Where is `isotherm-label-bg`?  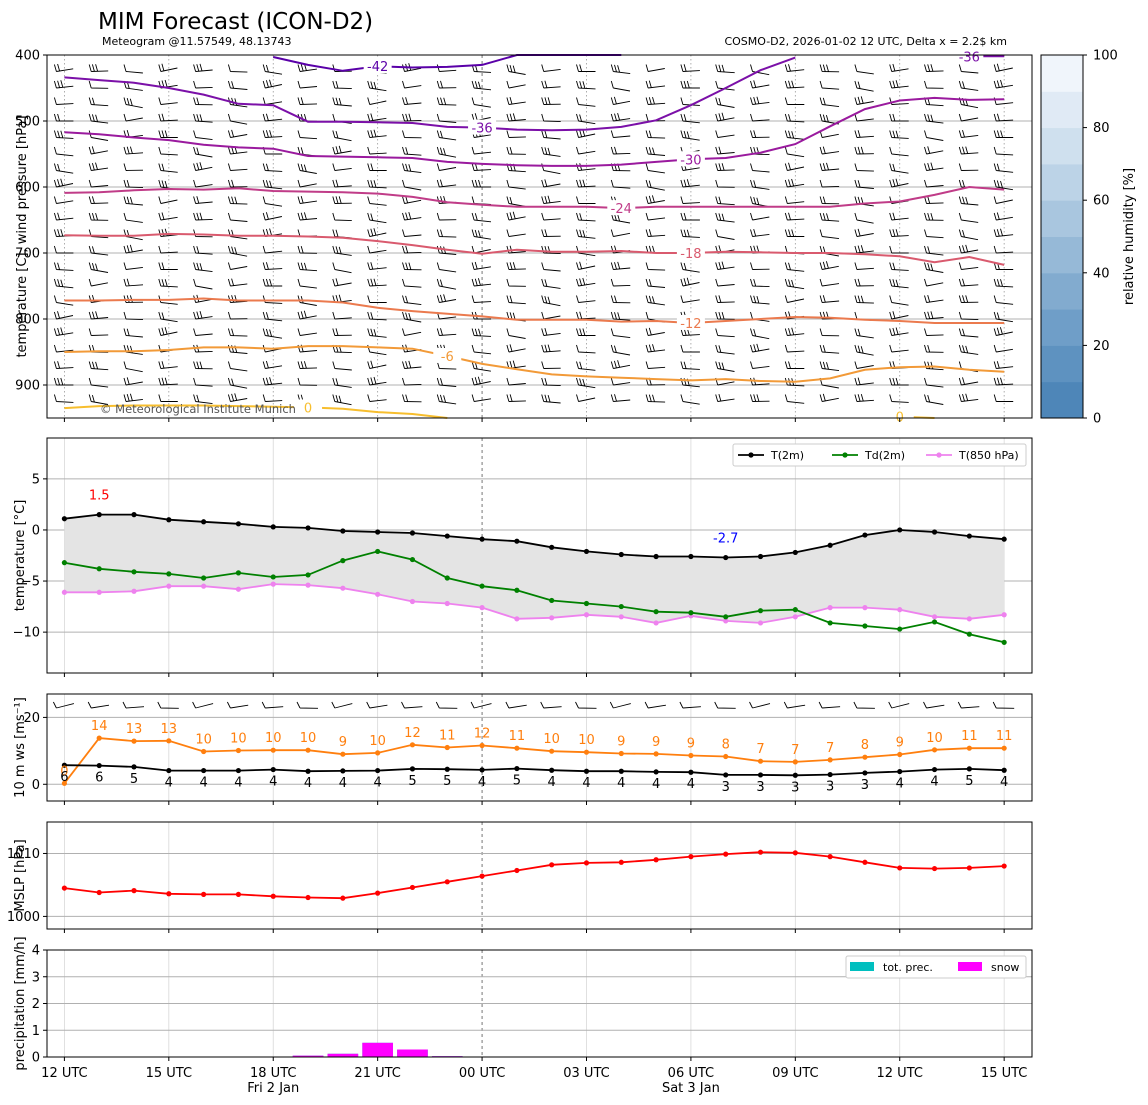
isotherm-label-bg is located at coordinates (447, 355).